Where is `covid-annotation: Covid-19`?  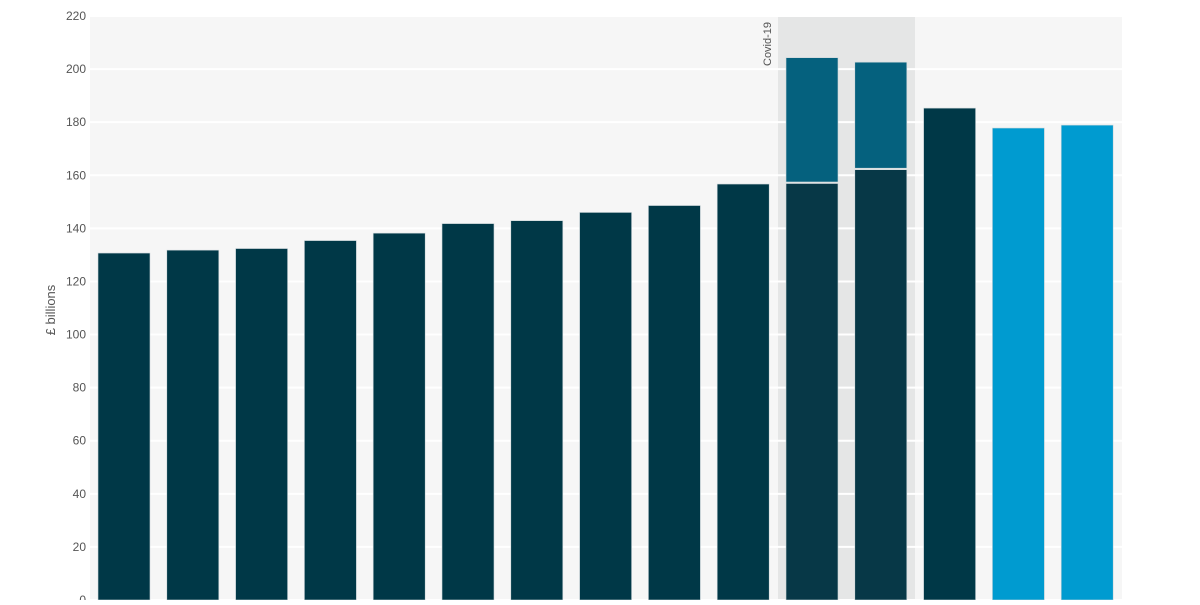 covid-annotation: Covid-19 is located at coordinates (768, 44).